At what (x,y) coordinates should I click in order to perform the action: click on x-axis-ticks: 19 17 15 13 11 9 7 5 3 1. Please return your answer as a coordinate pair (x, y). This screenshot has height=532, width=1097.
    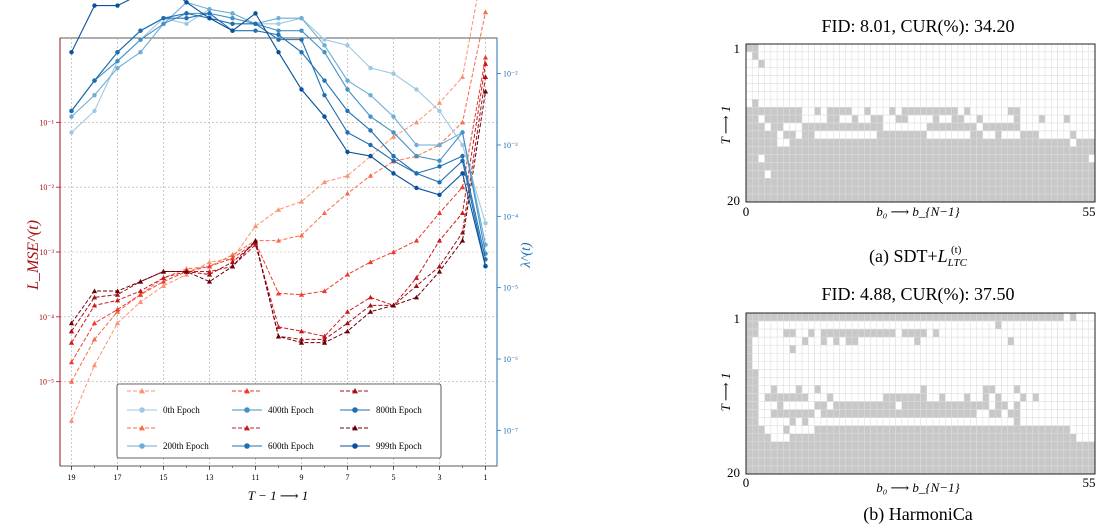
    Looking at the image, I should click on (278, 474).